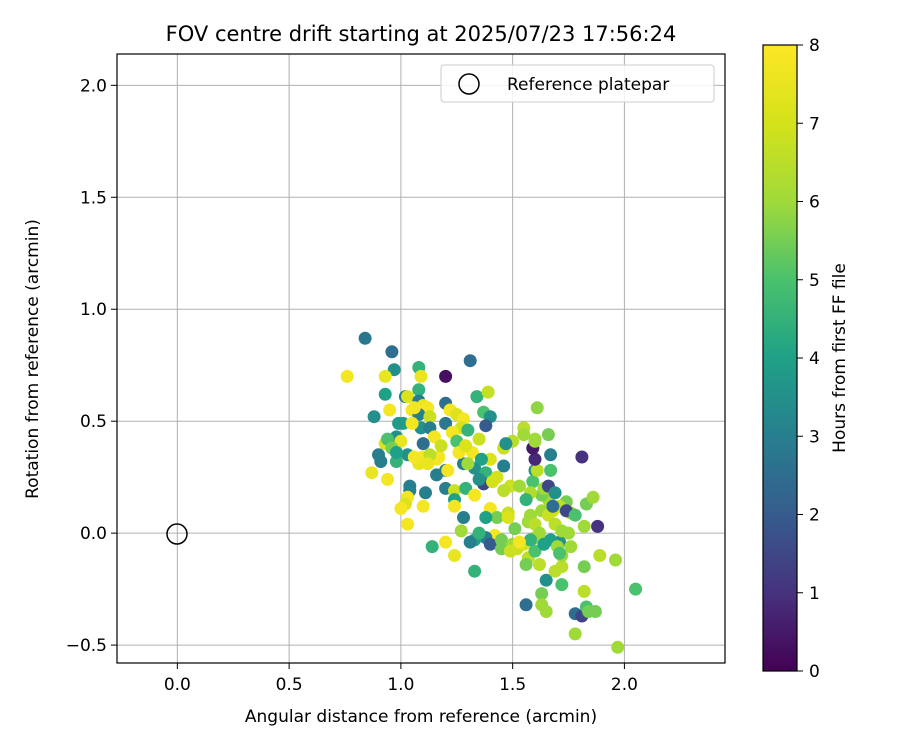  What do you see at coordinates (93, 198) in the screenshot?
I see `y-tick-label: 1.5` at bounding box center [93, 198].